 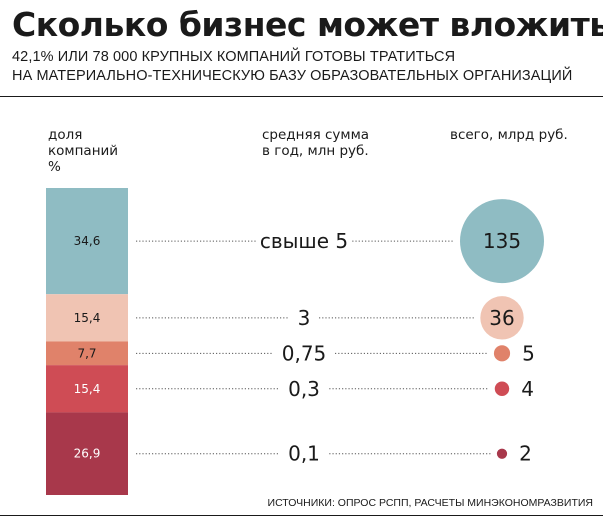 What do you see at coordinates (304, 318) in the screenshot?
I see `average-amount-label: 3` at bounding box center [304, 318].